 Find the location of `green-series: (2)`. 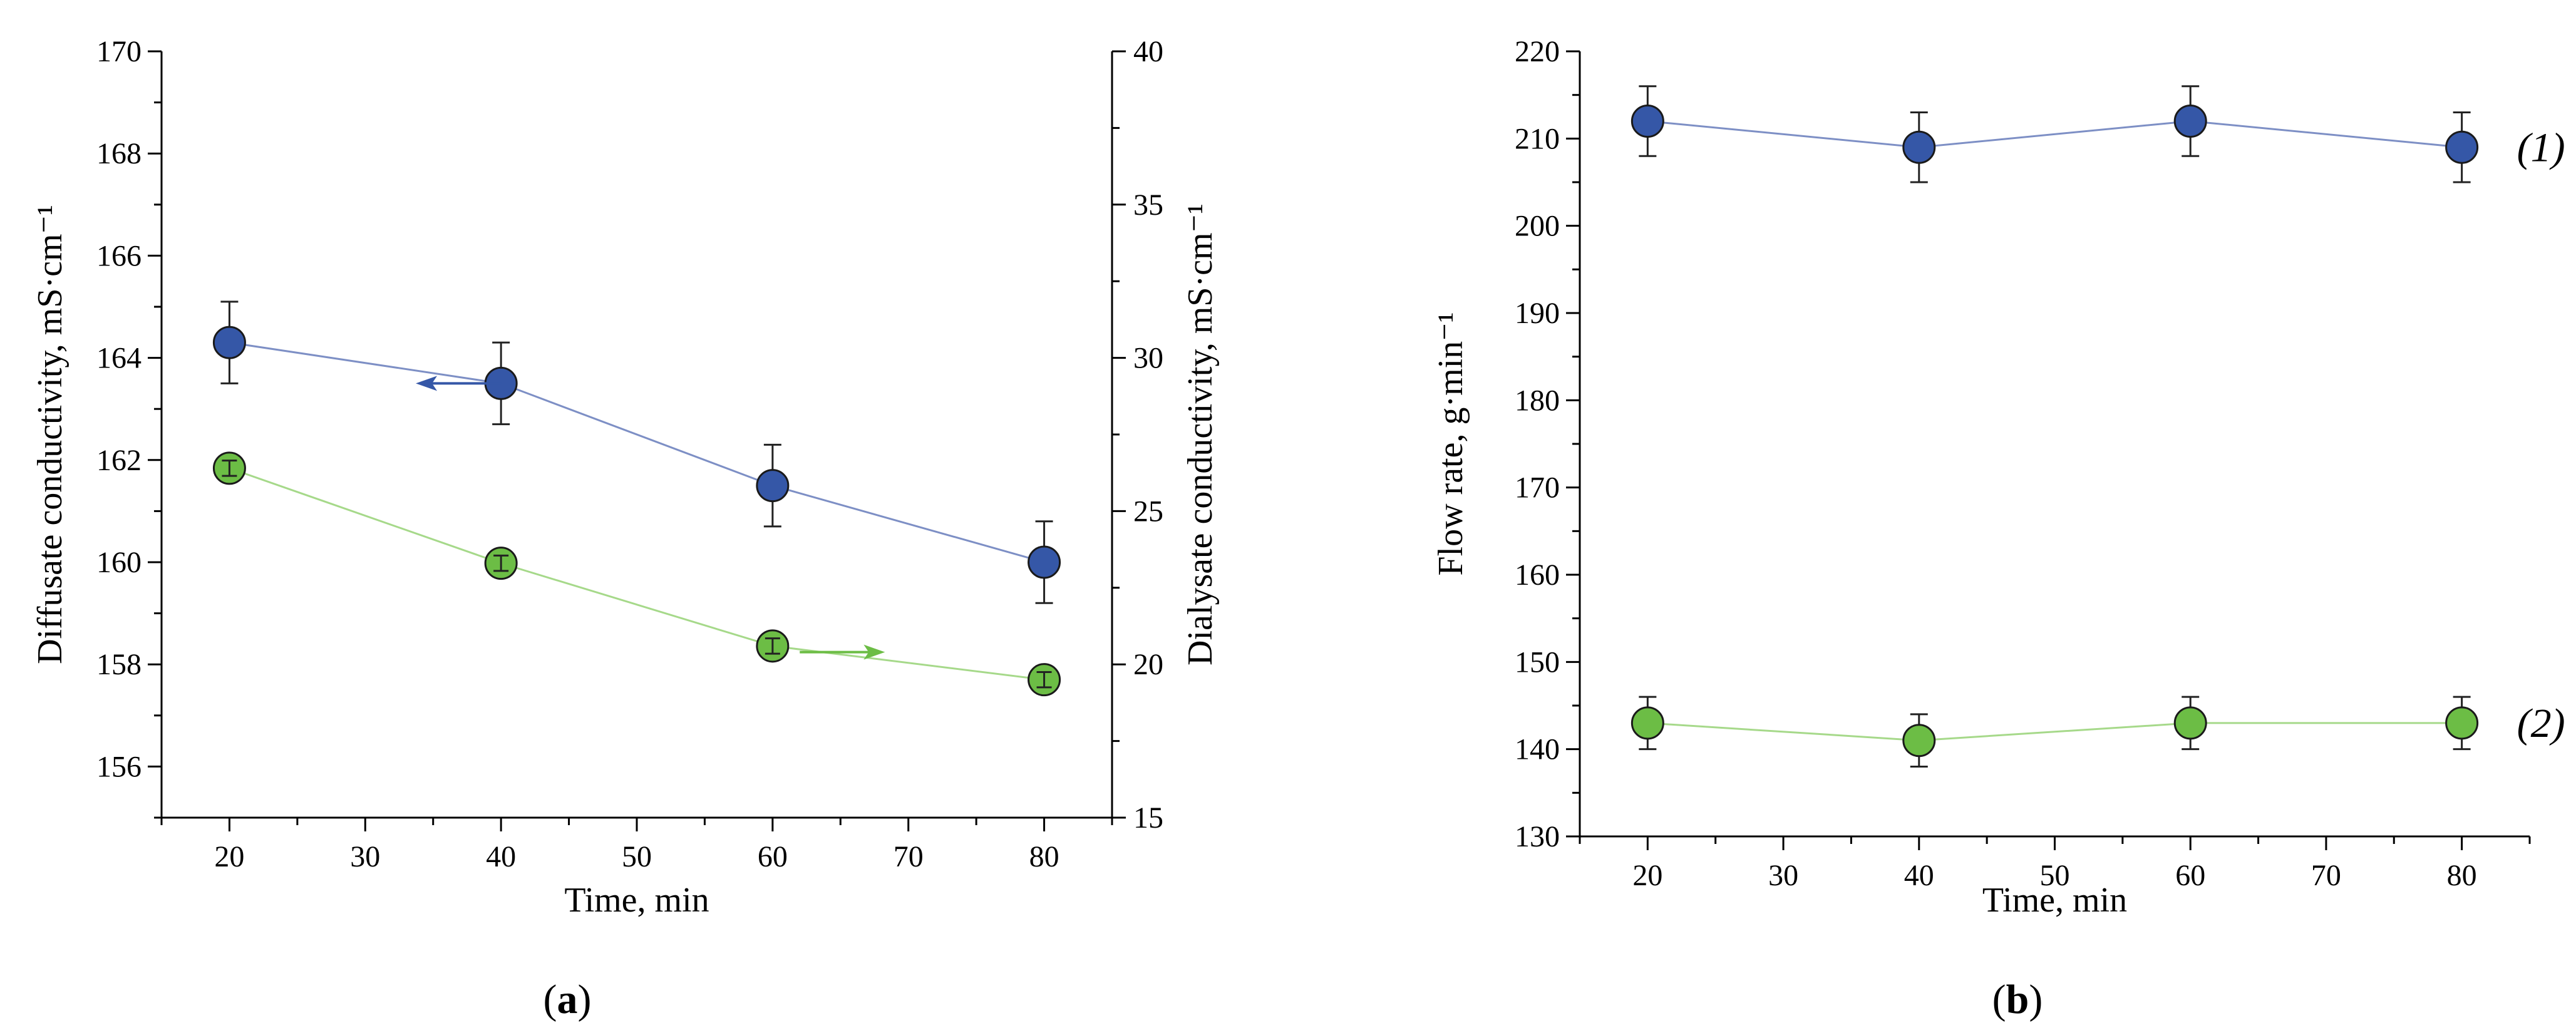

green-series: (2) is located at coordinates (2098, 732).